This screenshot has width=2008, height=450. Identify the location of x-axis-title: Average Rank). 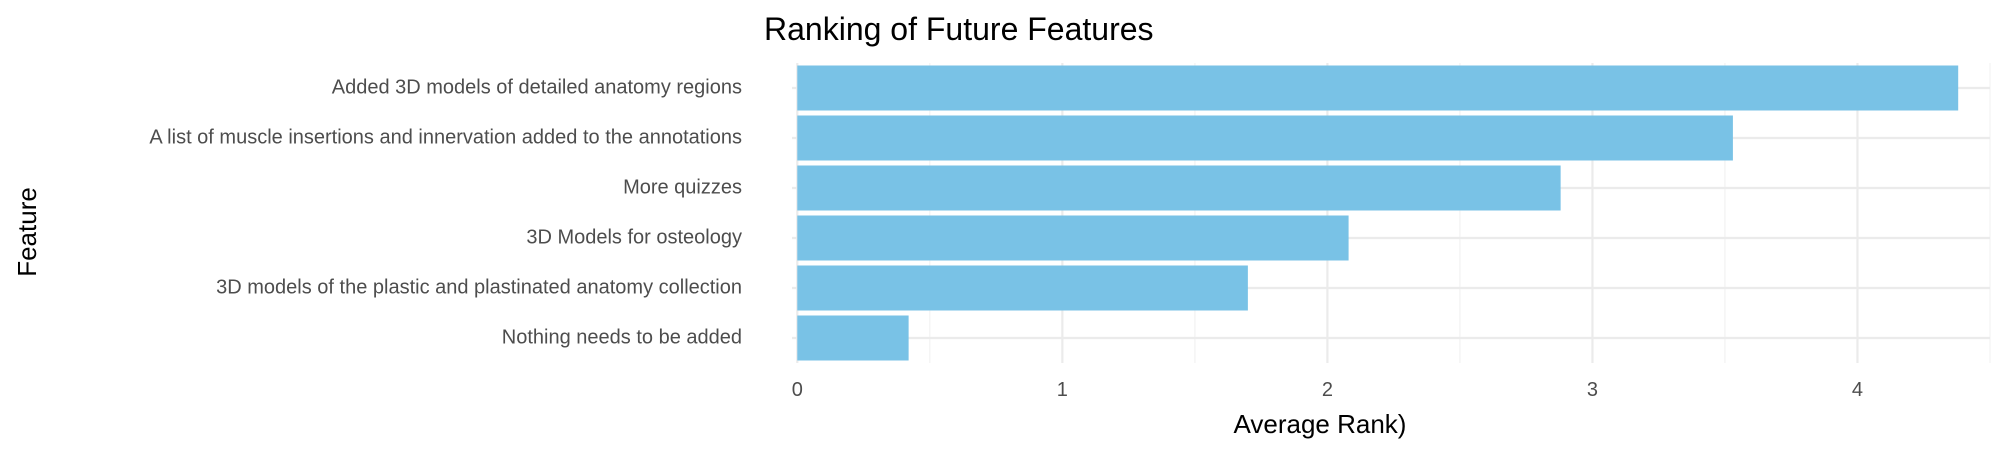
(1320, 424).